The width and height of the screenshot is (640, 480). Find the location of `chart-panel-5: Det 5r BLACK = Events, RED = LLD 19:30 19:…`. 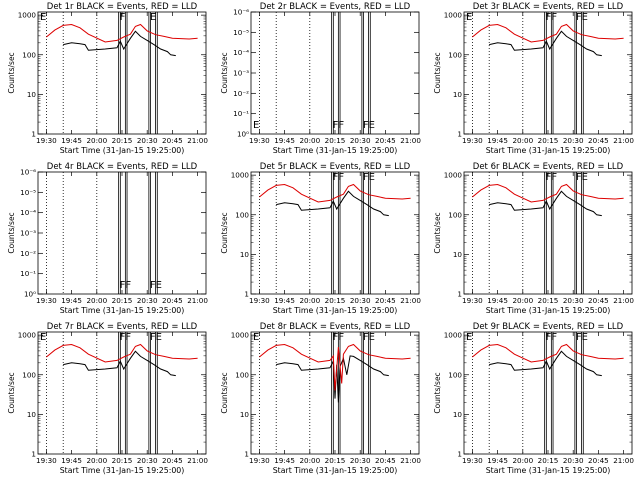

chart-panel-5: Det 5r BLACK = Events, RED = LLD 19:30 19:… is located at coordinates (319, 240).